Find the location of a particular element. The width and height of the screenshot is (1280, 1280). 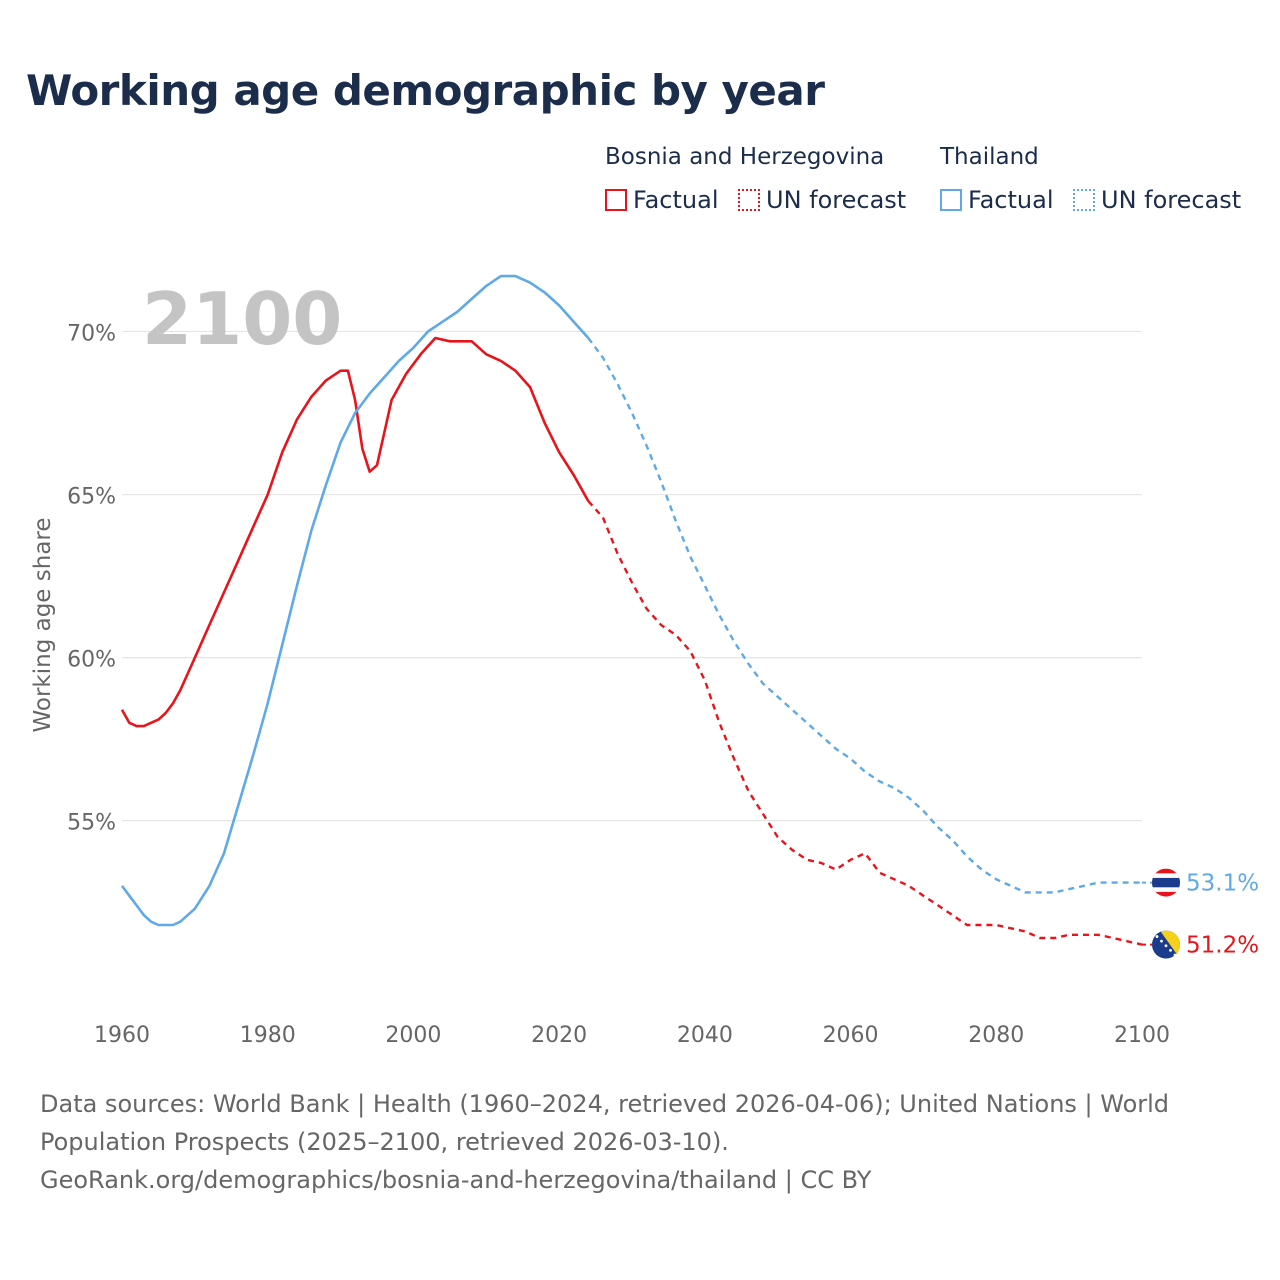

legend-group-bosnia: Bosnia and Herzegovina is located at coordinates (745, 157).